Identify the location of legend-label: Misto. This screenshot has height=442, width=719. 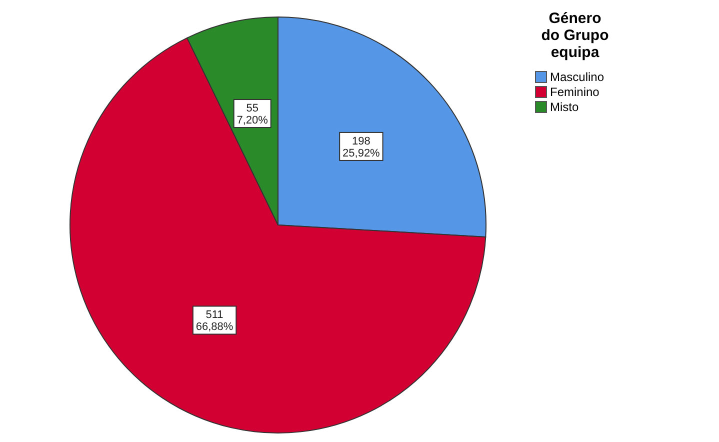
(564, 107).